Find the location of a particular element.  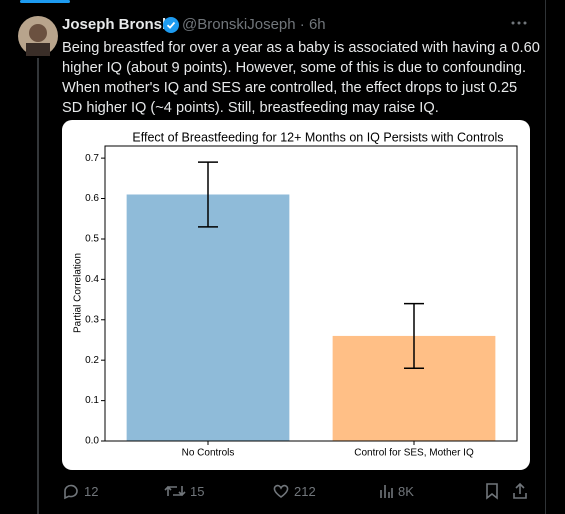

views-button: 8K is located at coordinates (396, 491).